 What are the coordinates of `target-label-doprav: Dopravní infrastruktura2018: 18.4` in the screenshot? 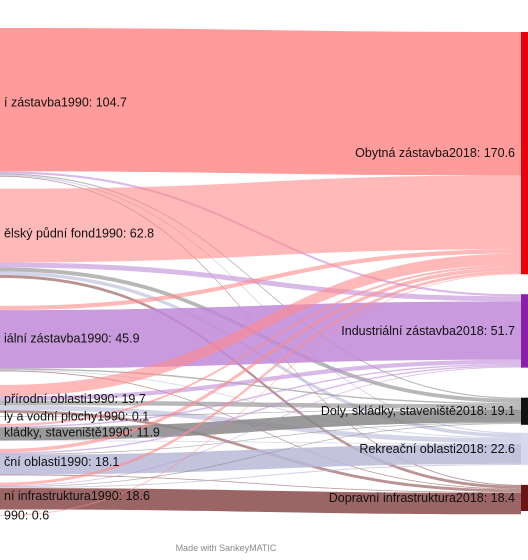 It's located at (422, 498).